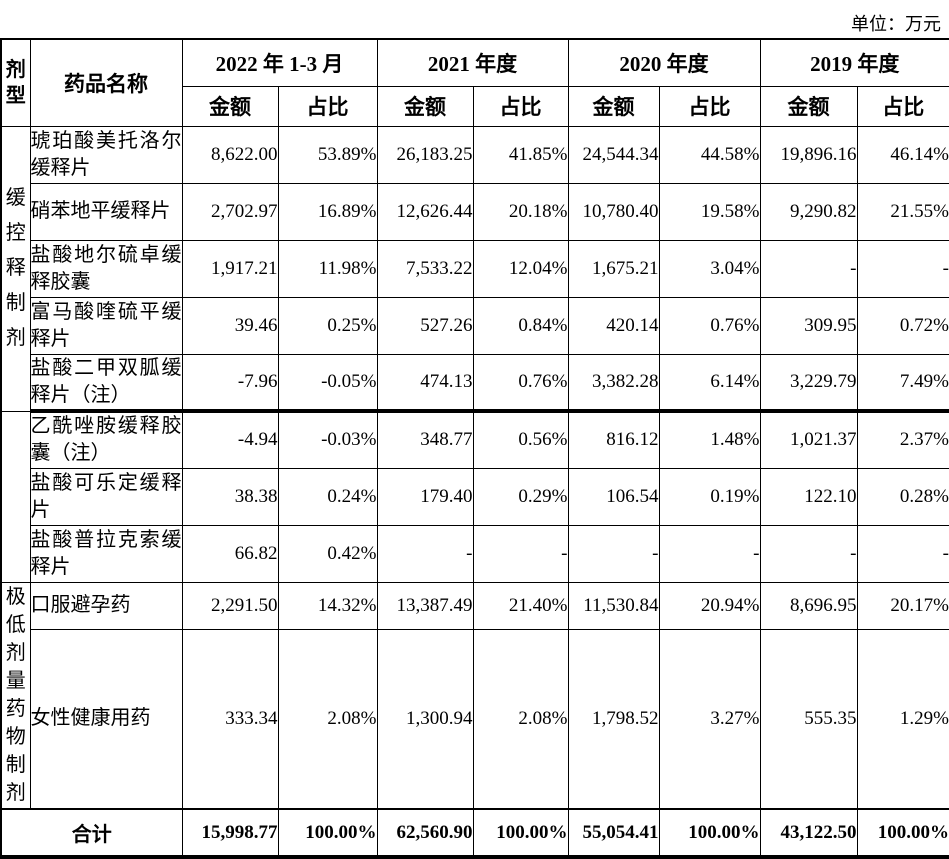  Describe the element at coordinates (520, 383) in the screenshot. I see `ratio-cell: 0.76%` at that location.